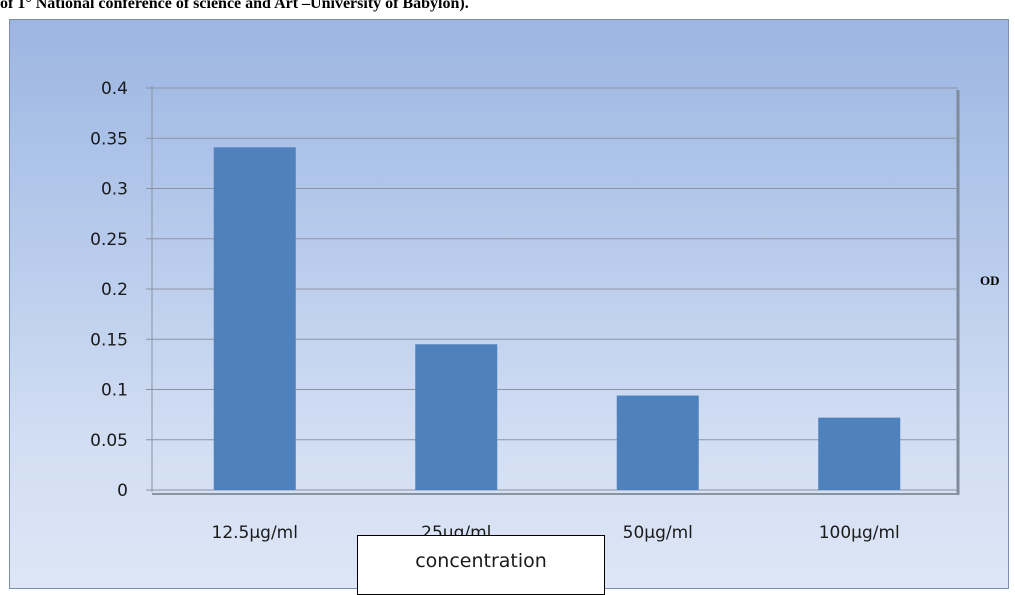 The height and width of the screenshot is (595, 1015). Describe the element at coordinates (109, 441) in the screenshot. I see `y-tick-label: 0.05` at that location.